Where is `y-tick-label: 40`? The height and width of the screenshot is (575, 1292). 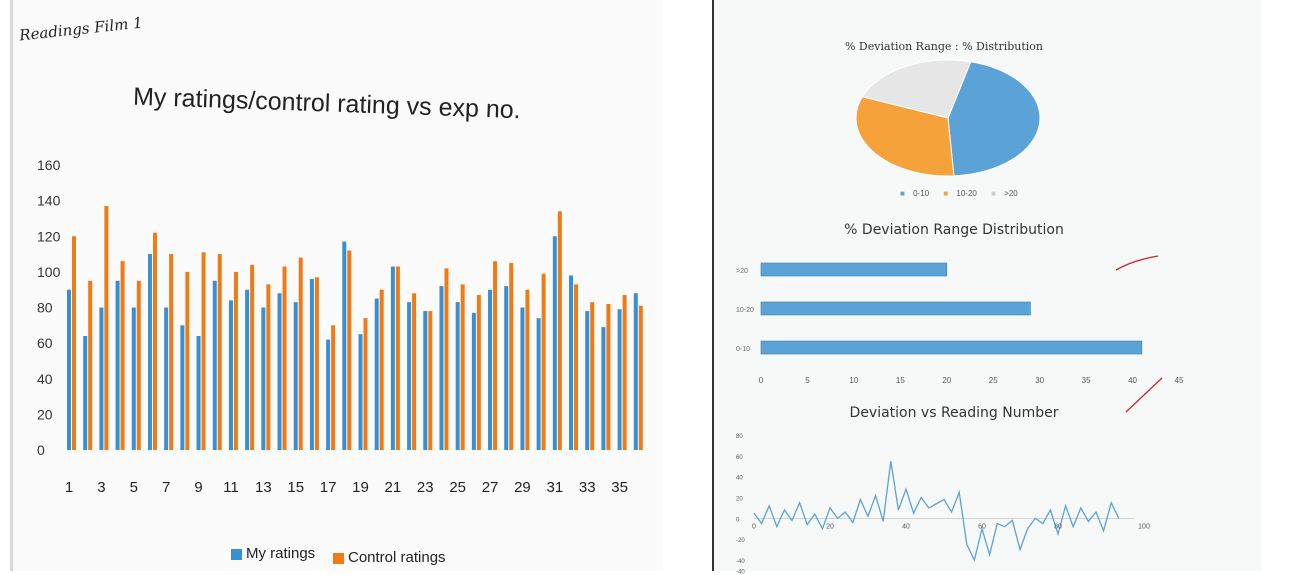 y-tick-label: 40 is located at coordinates (45, 379).